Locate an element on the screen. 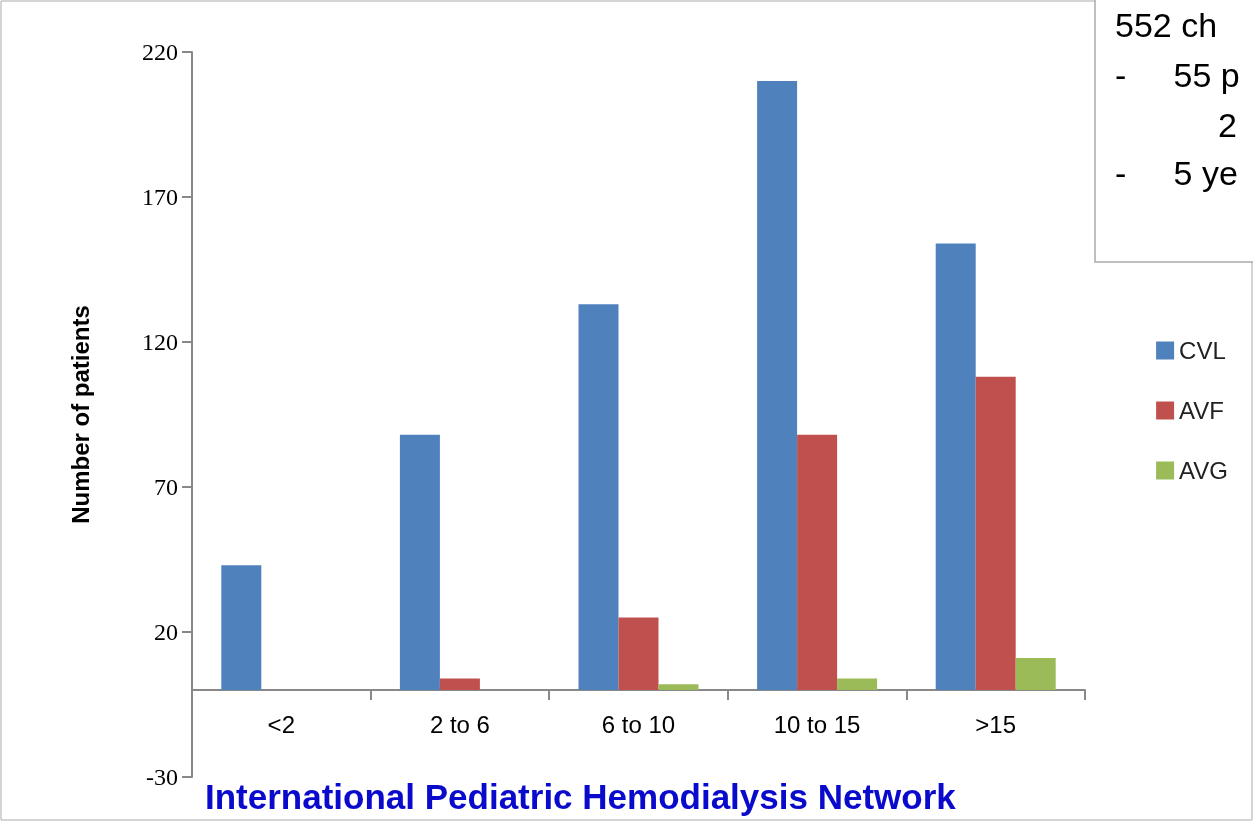  text: 552 ch is located at coordinates (1166, 25).